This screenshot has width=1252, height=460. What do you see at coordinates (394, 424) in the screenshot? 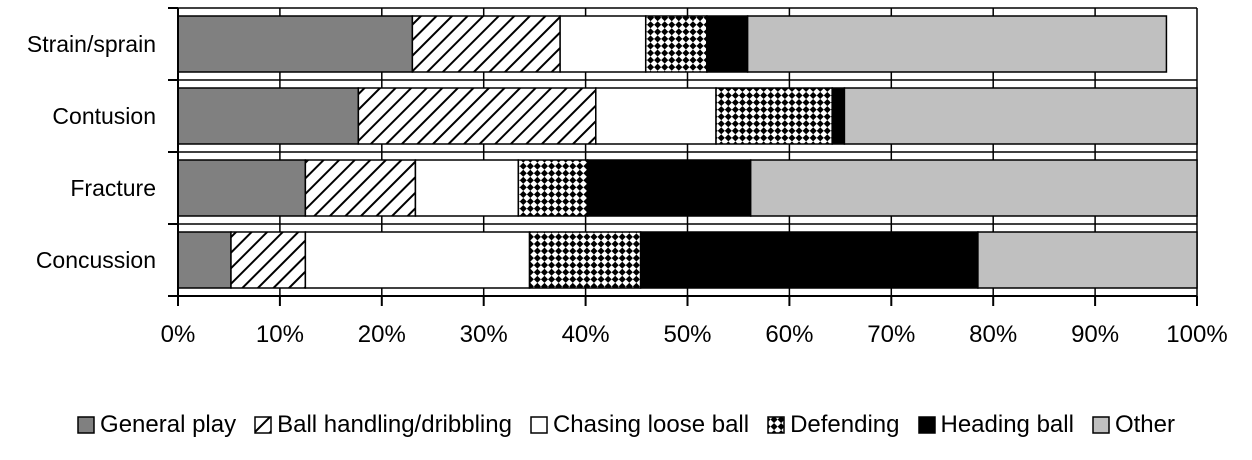
I see `legend-label: Ball handling/dribbling` at bounding box center [394, 424].